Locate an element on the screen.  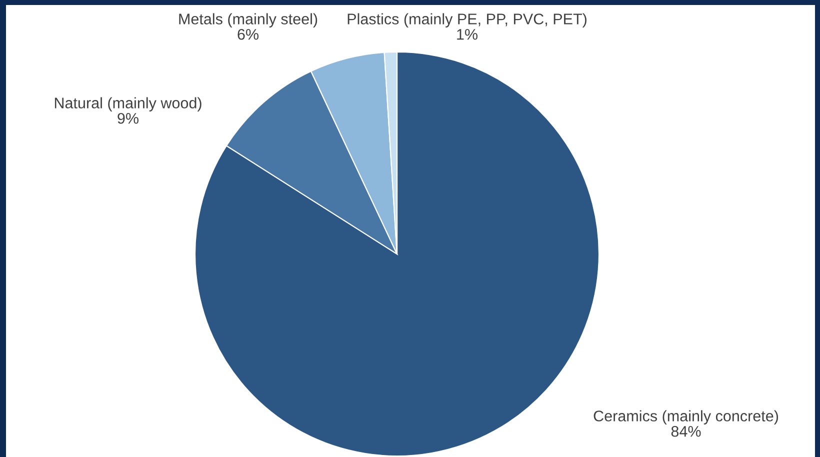
slice-label: Metals (mainly steel) is located at coordinates (248, 20).